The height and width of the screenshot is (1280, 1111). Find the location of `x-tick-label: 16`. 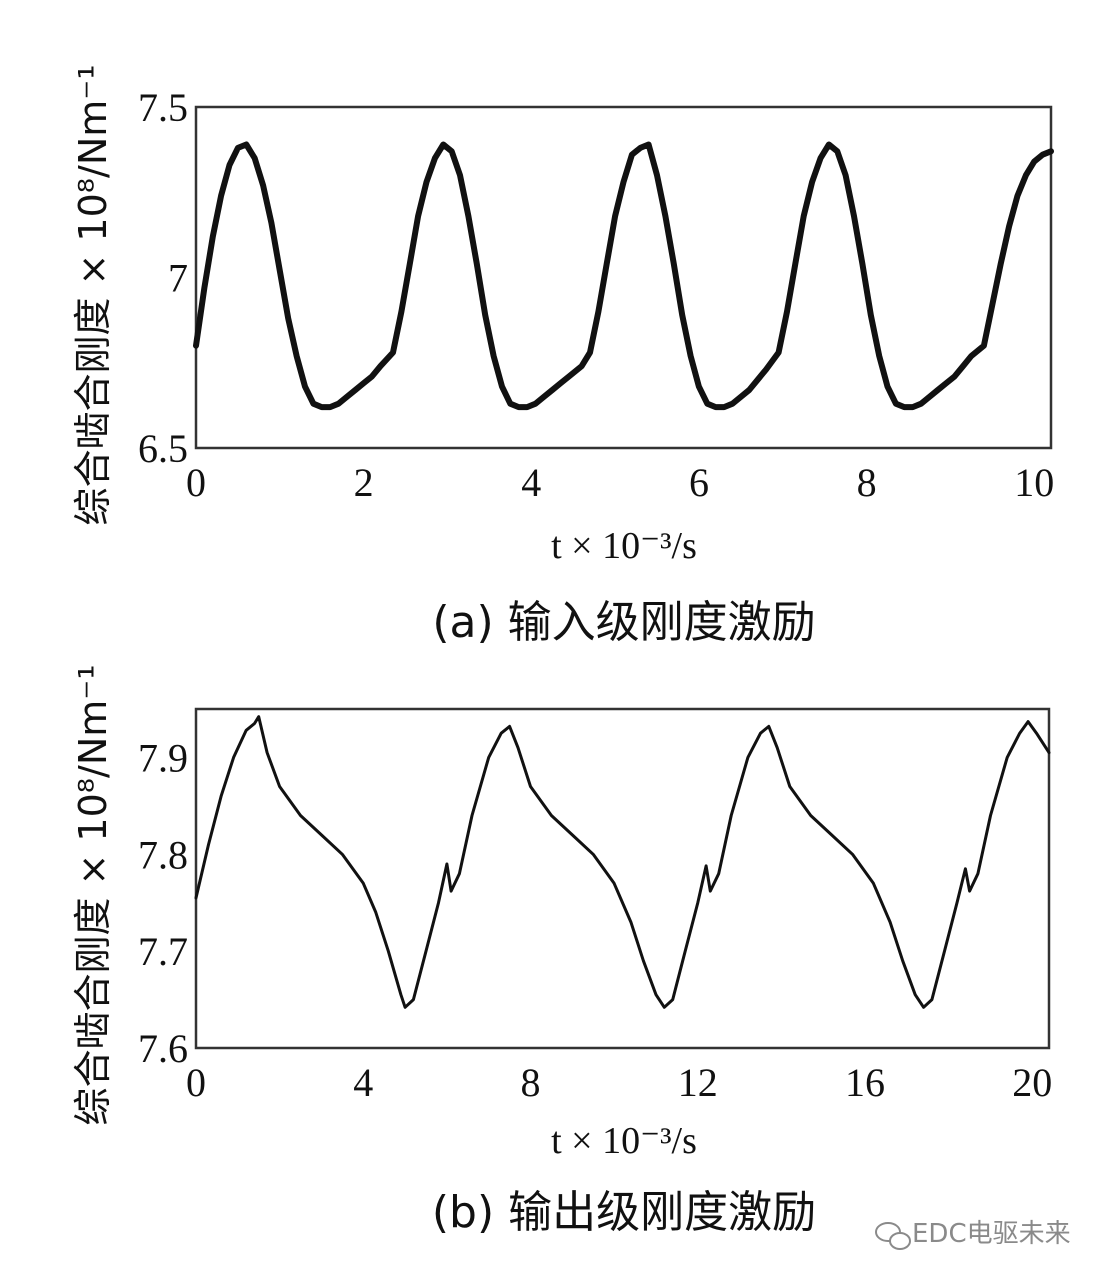

x-tick-label: 16 is located at coordinates (865, 1082).